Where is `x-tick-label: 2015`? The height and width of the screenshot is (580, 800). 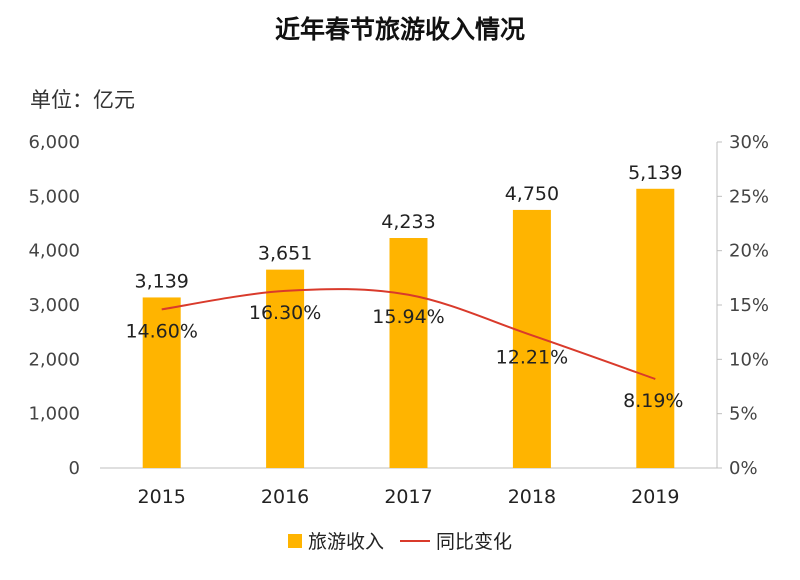
x-tick-label: 2015 is located at coordinates (162, 497).